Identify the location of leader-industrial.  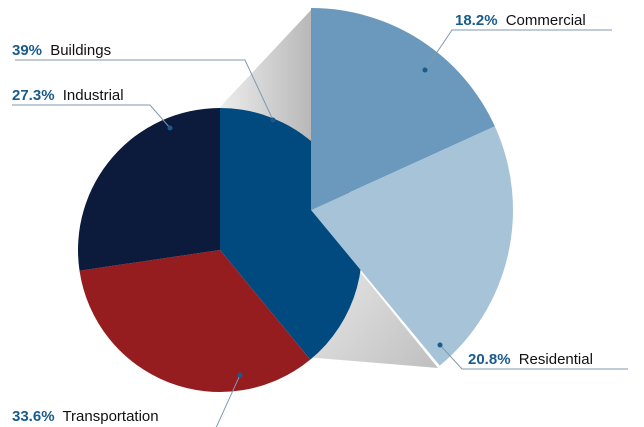
(91, 116).